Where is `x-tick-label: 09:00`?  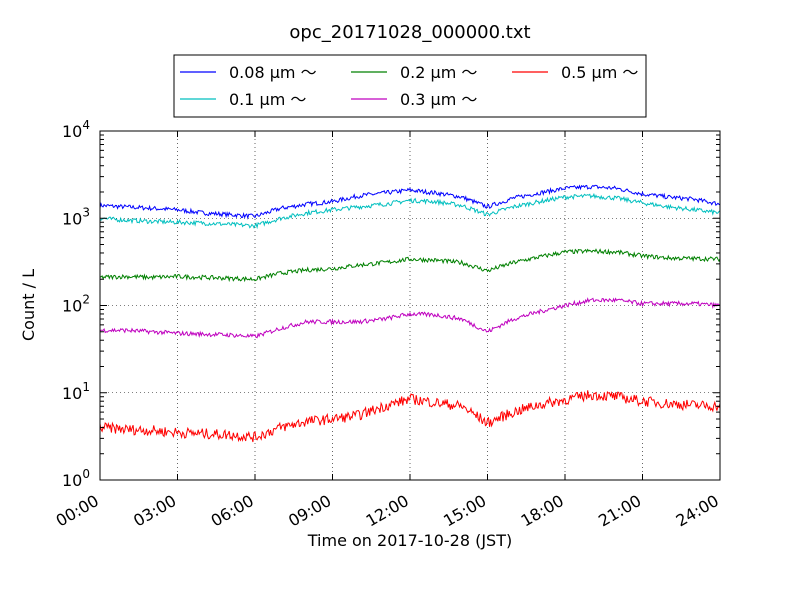 x-tick-label: 09:00 is located at coordinates (309, 511).